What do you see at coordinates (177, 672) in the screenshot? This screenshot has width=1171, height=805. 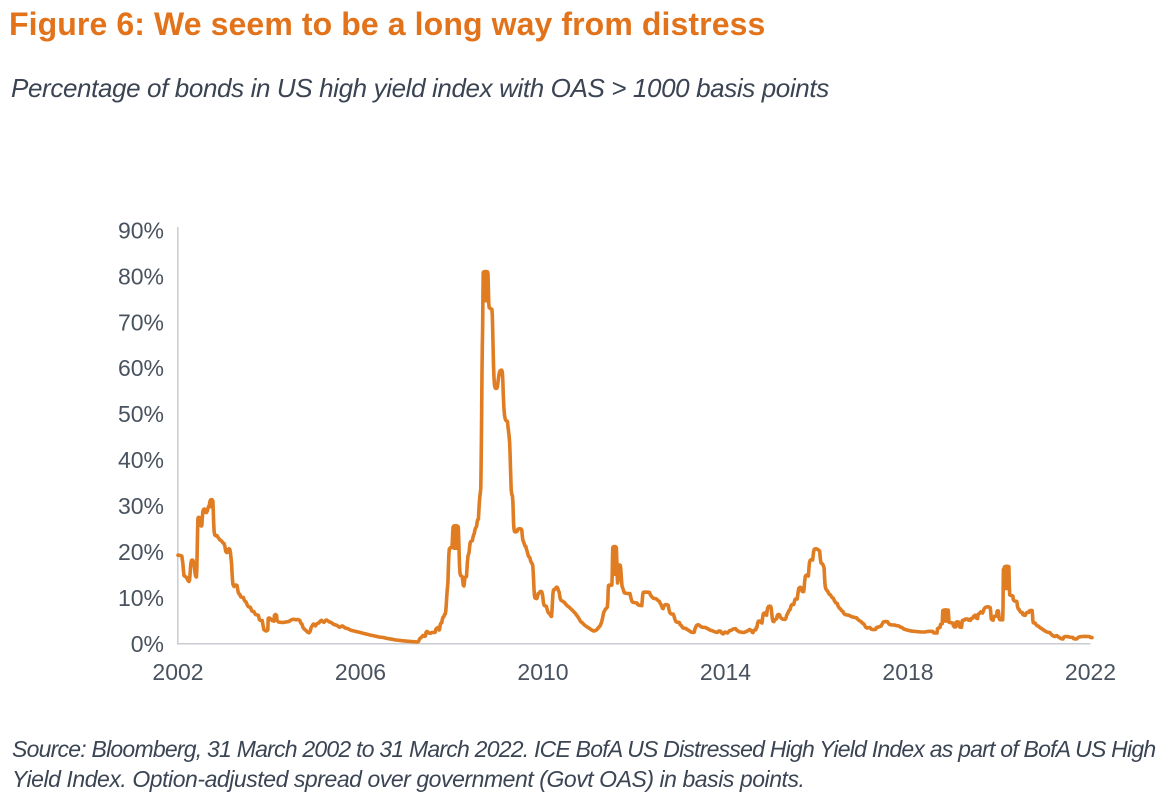 I see `svg-text: 2002` at bounding box center [177, 672].